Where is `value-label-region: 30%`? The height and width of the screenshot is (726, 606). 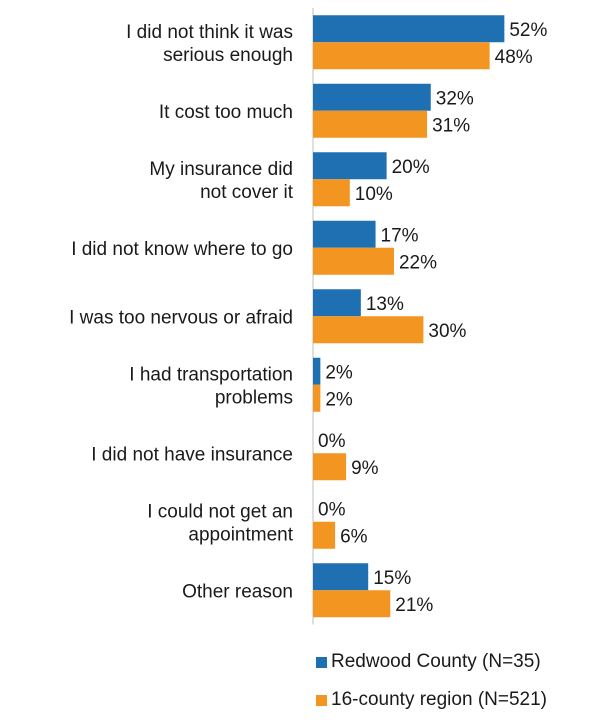 value-label-region: 30% is located at coordinates (447, 331).